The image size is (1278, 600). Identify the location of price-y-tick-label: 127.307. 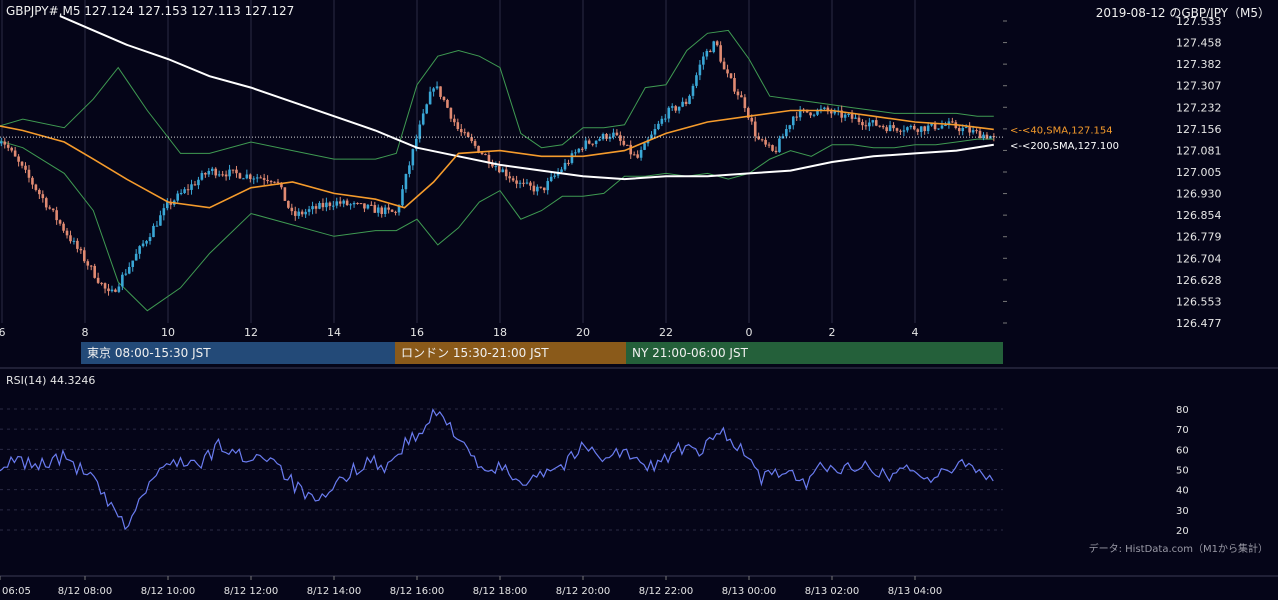
(1199, 86).